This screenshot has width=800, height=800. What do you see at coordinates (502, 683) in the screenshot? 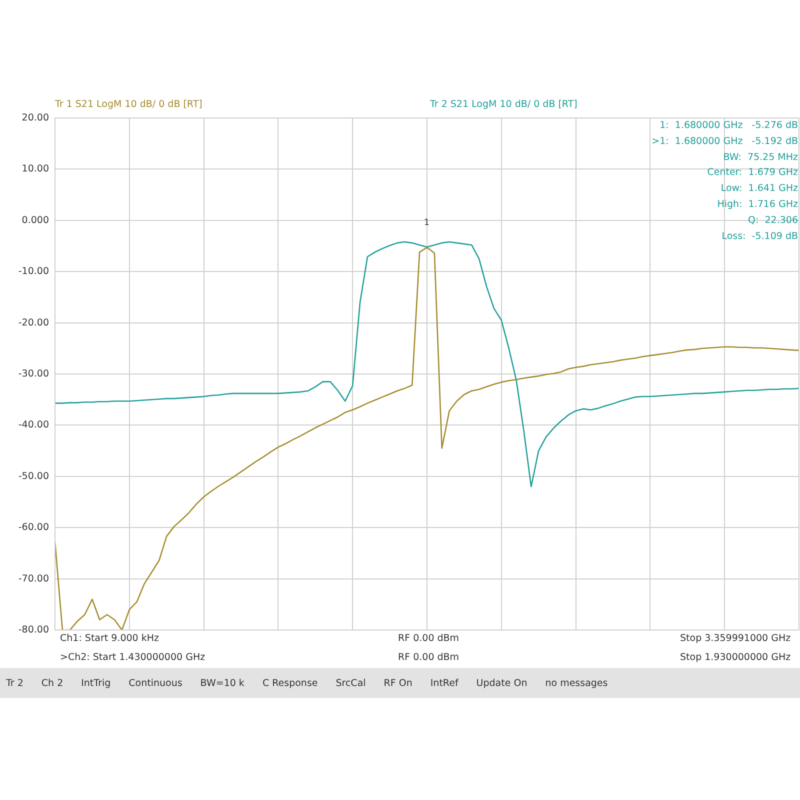
I see `text: Update On` at bounding box center [502, 683].